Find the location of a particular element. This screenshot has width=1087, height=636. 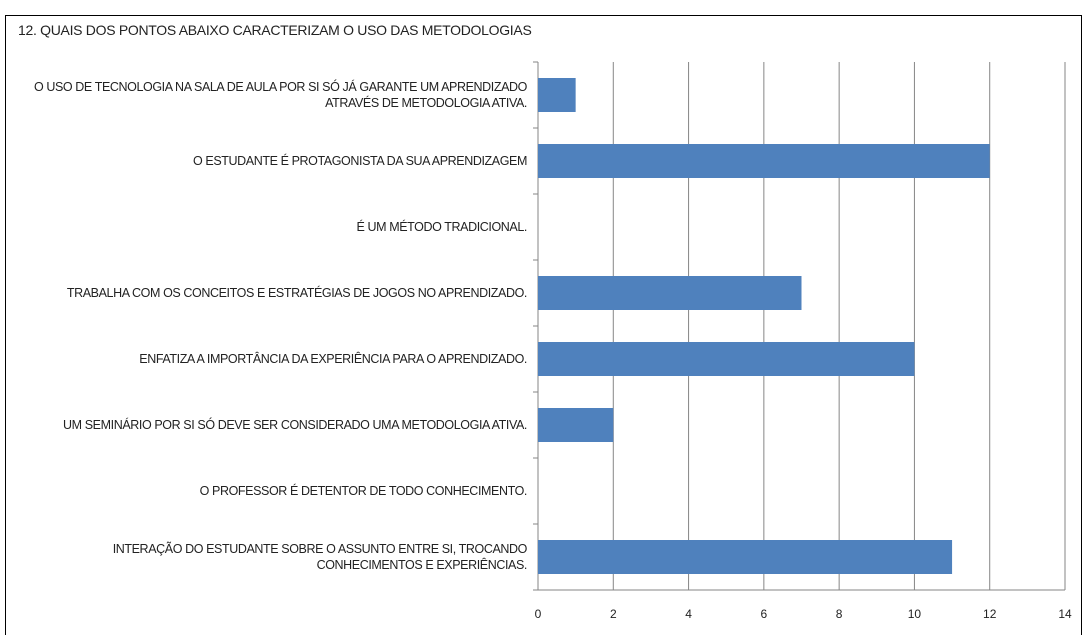

x-tick-label: 0 is located at coordinates (538, 614).